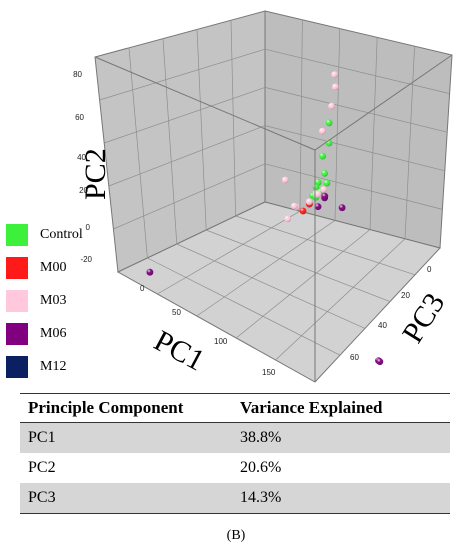 Image resolution: width=472 pixels, height=550 pixels. What do you see at coordinates (126, 437) in the screenshot?
I see `table-cell-component: PC1` at bounding box center [126, 437].